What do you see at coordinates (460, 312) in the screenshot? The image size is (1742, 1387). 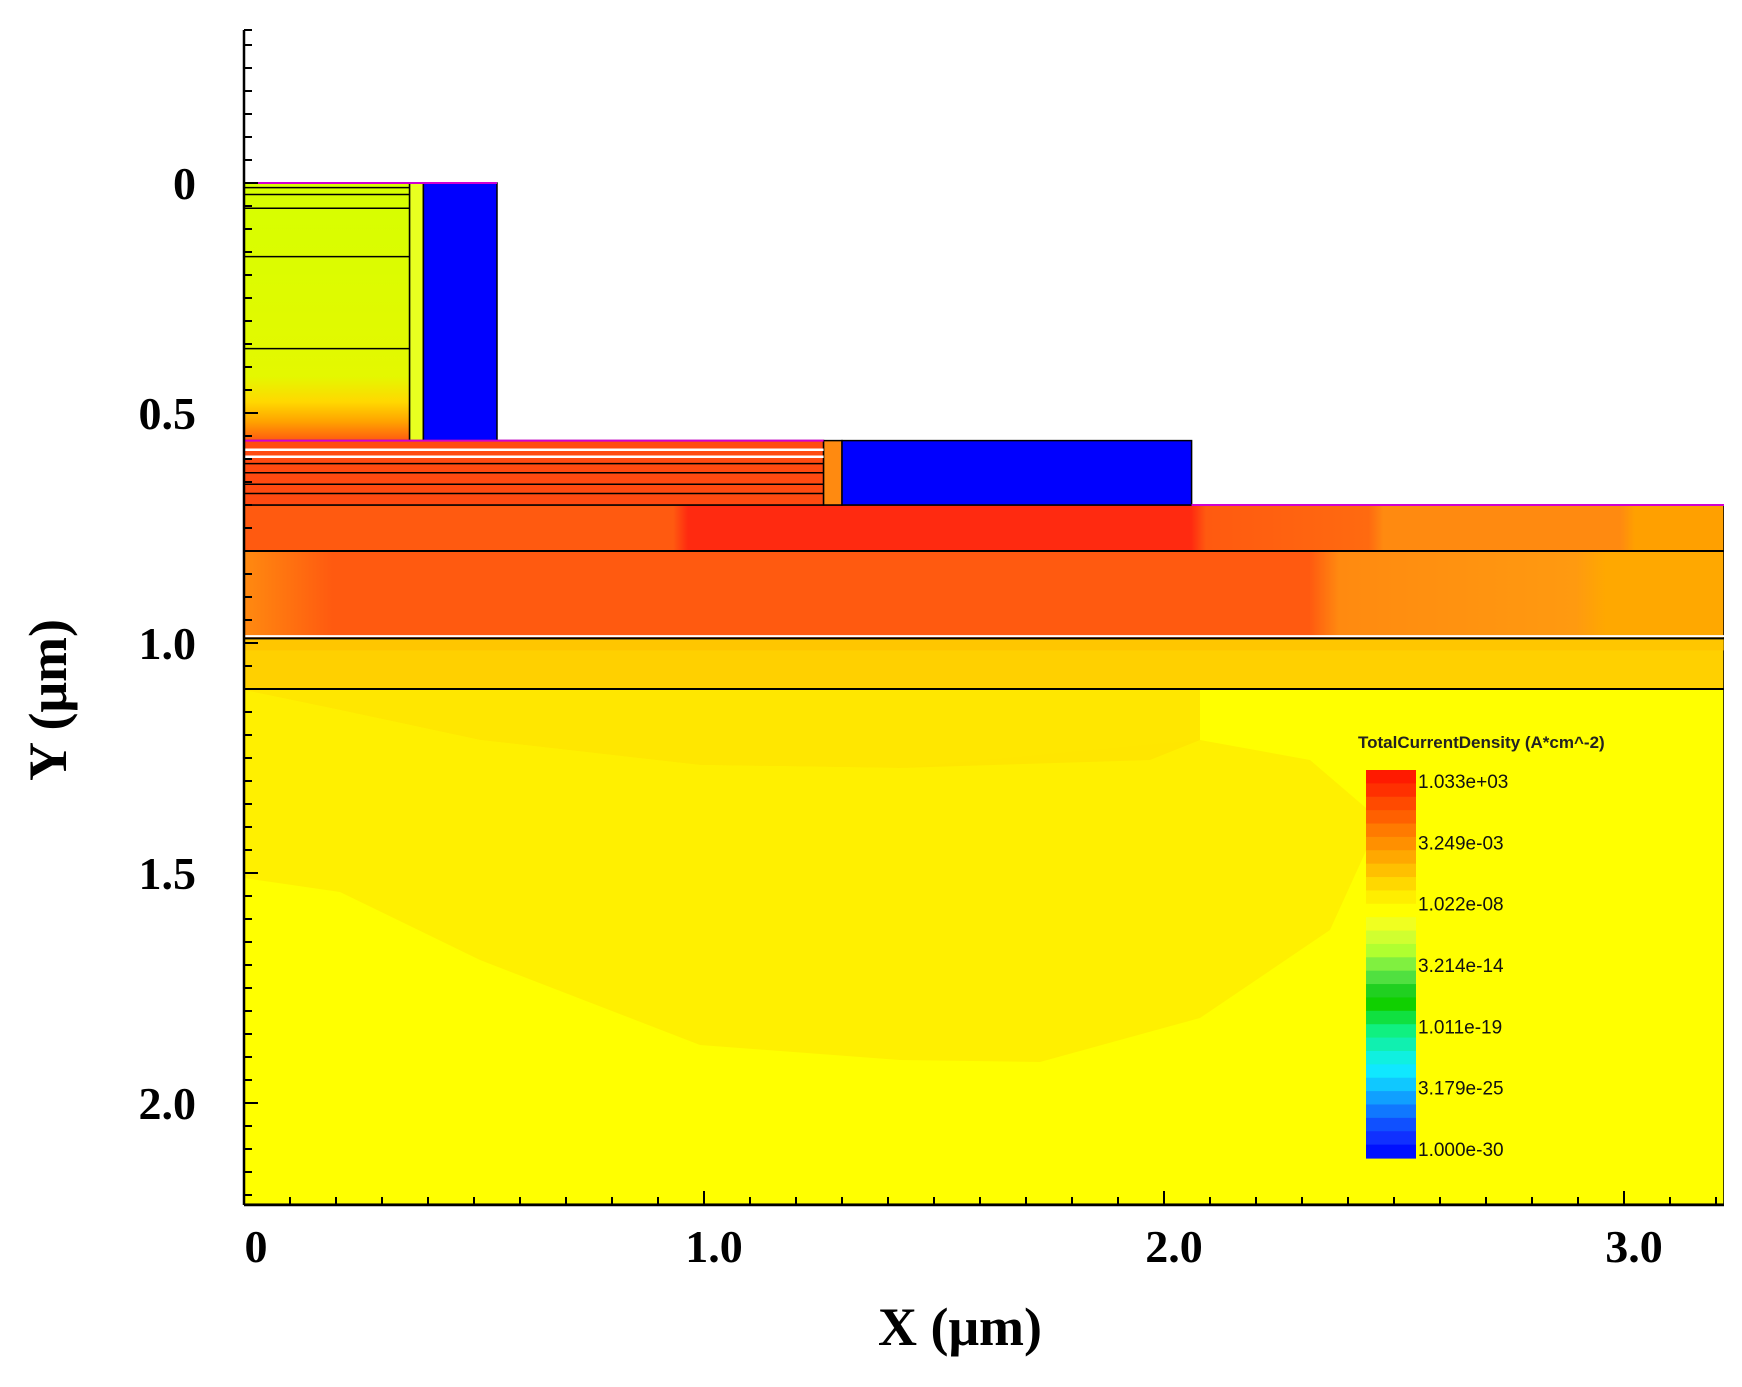 I see `region-upper-contact` at bounding box center [460, 312].